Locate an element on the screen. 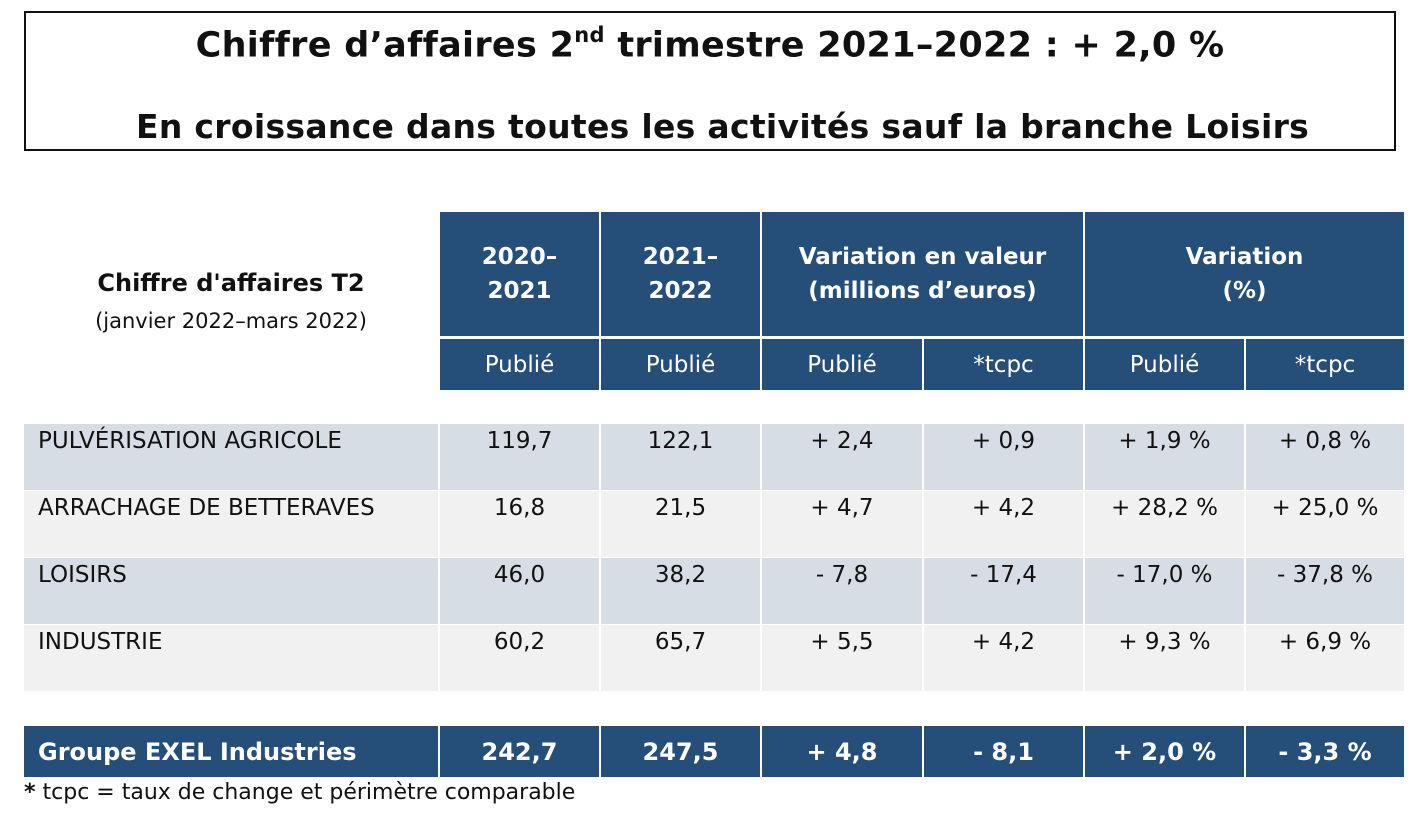 The width and height of the screenshot is (1420, 830). table-cell: - 17,0 % is located at coordinates (1164, 591).